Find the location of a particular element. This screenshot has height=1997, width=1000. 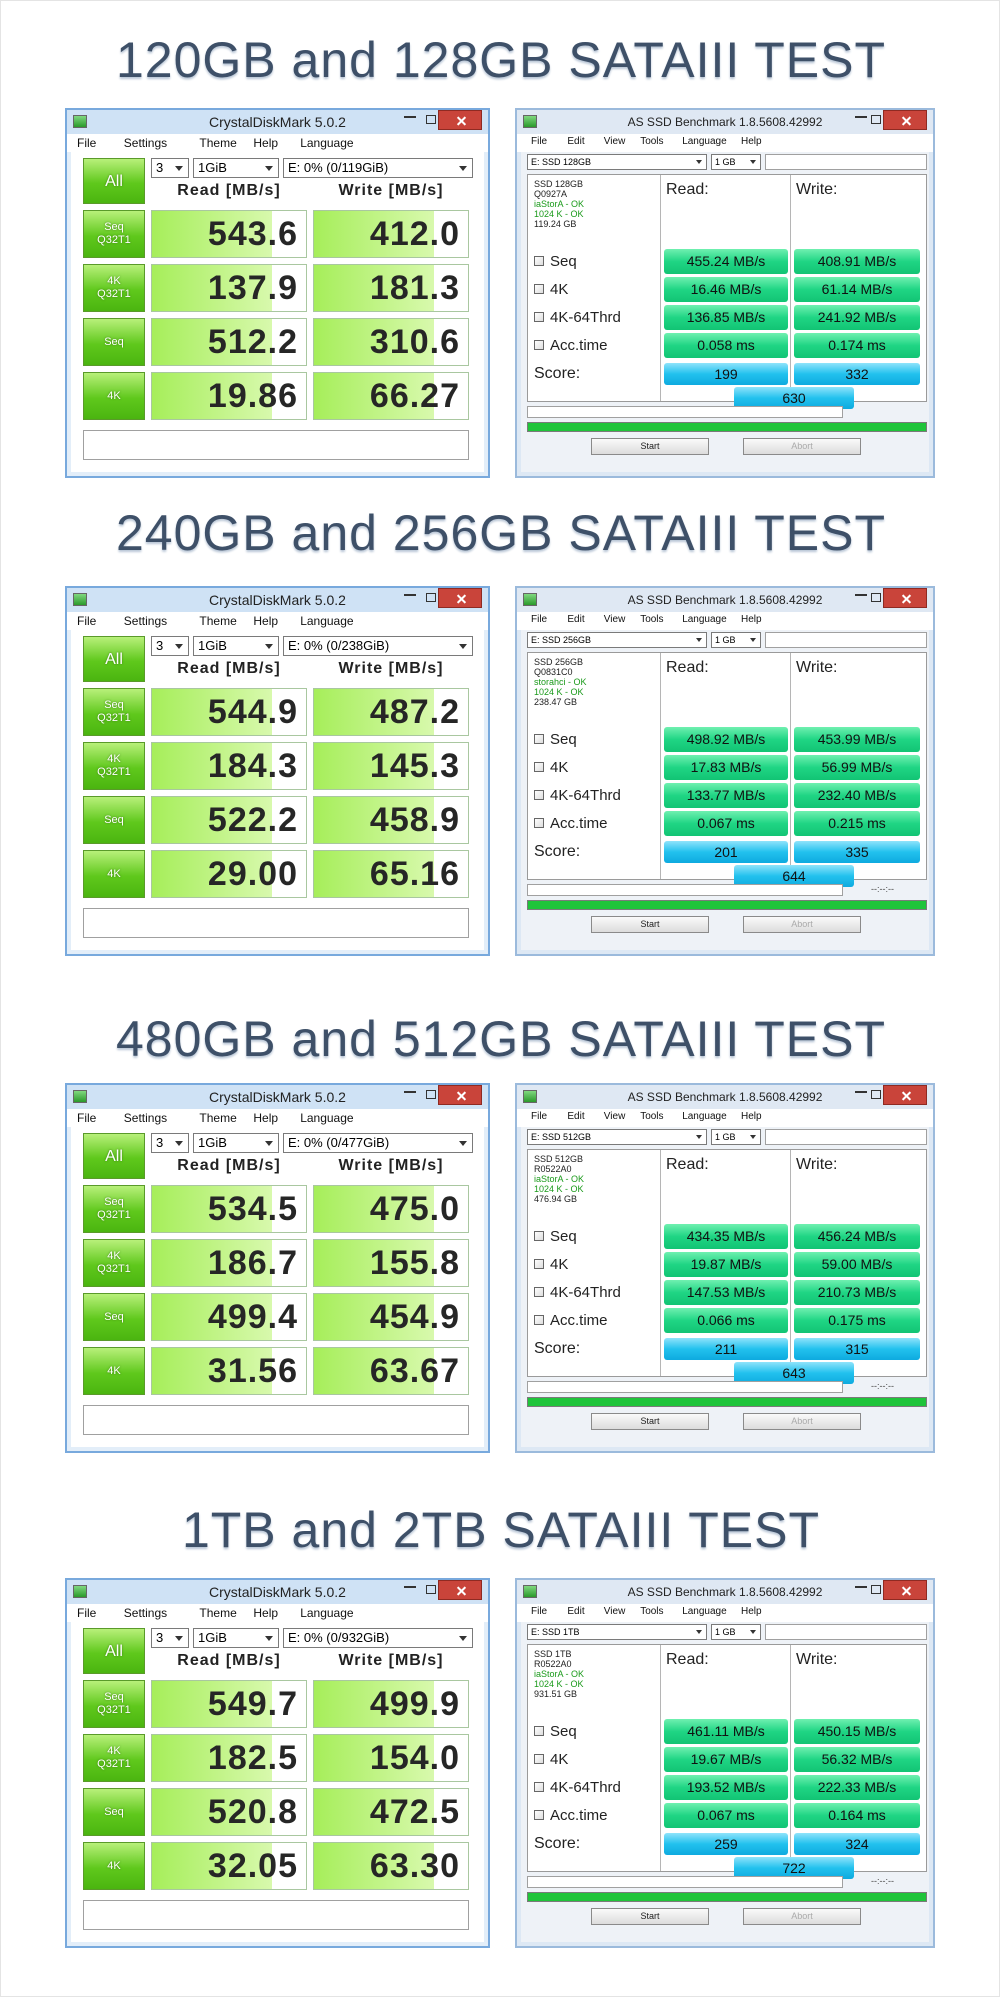

drive-select: E: 0% (0/932GiB) is located at coordinates (378, 1638).